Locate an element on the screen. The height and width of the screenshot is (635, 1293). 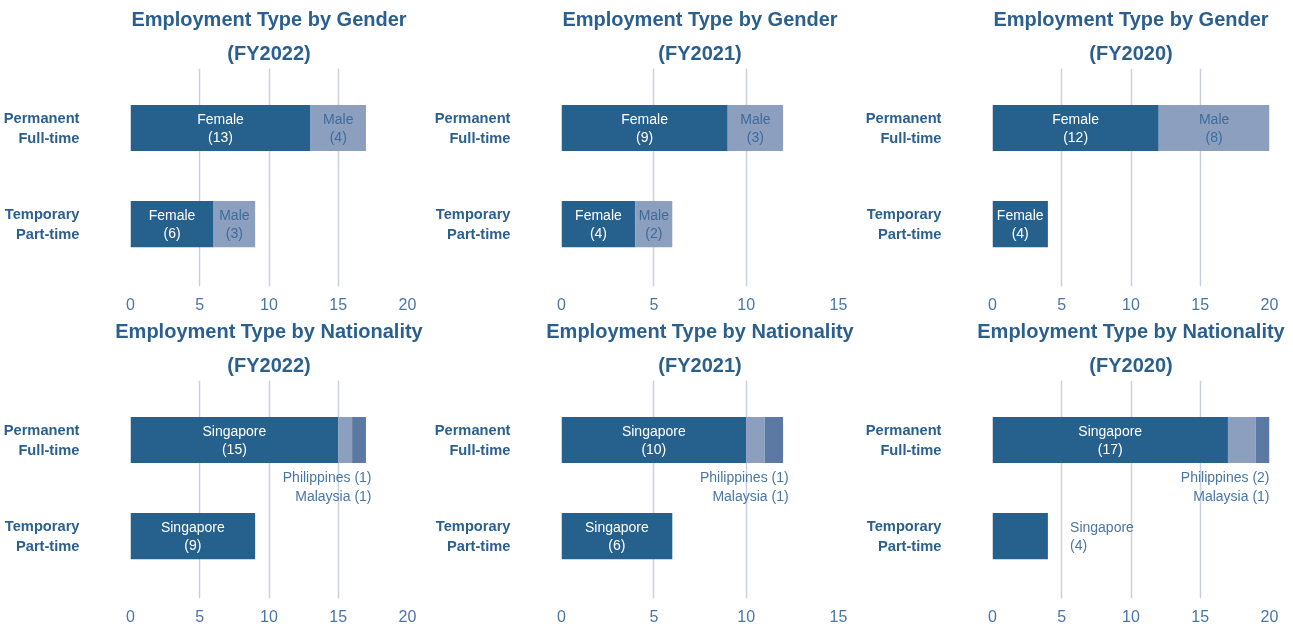
data-label: (2) is located at coordinates (654, 233).